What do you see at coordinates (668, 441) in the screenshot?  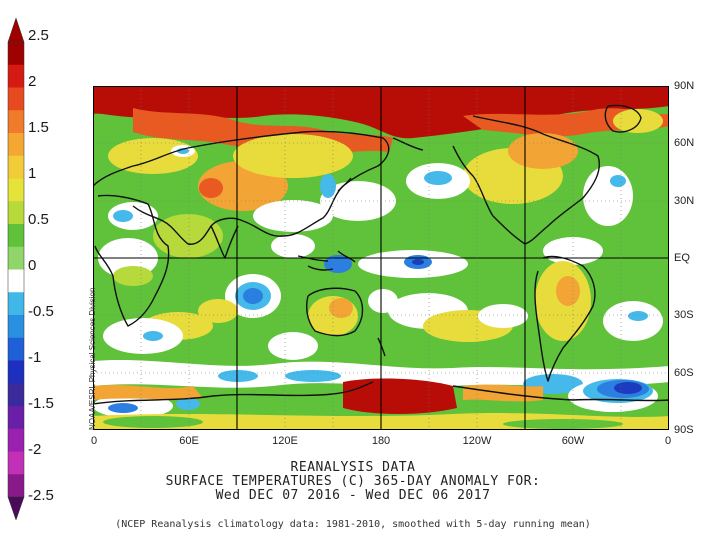 I see `lon-label-0-end: 0` at bounding box center [668, 441].